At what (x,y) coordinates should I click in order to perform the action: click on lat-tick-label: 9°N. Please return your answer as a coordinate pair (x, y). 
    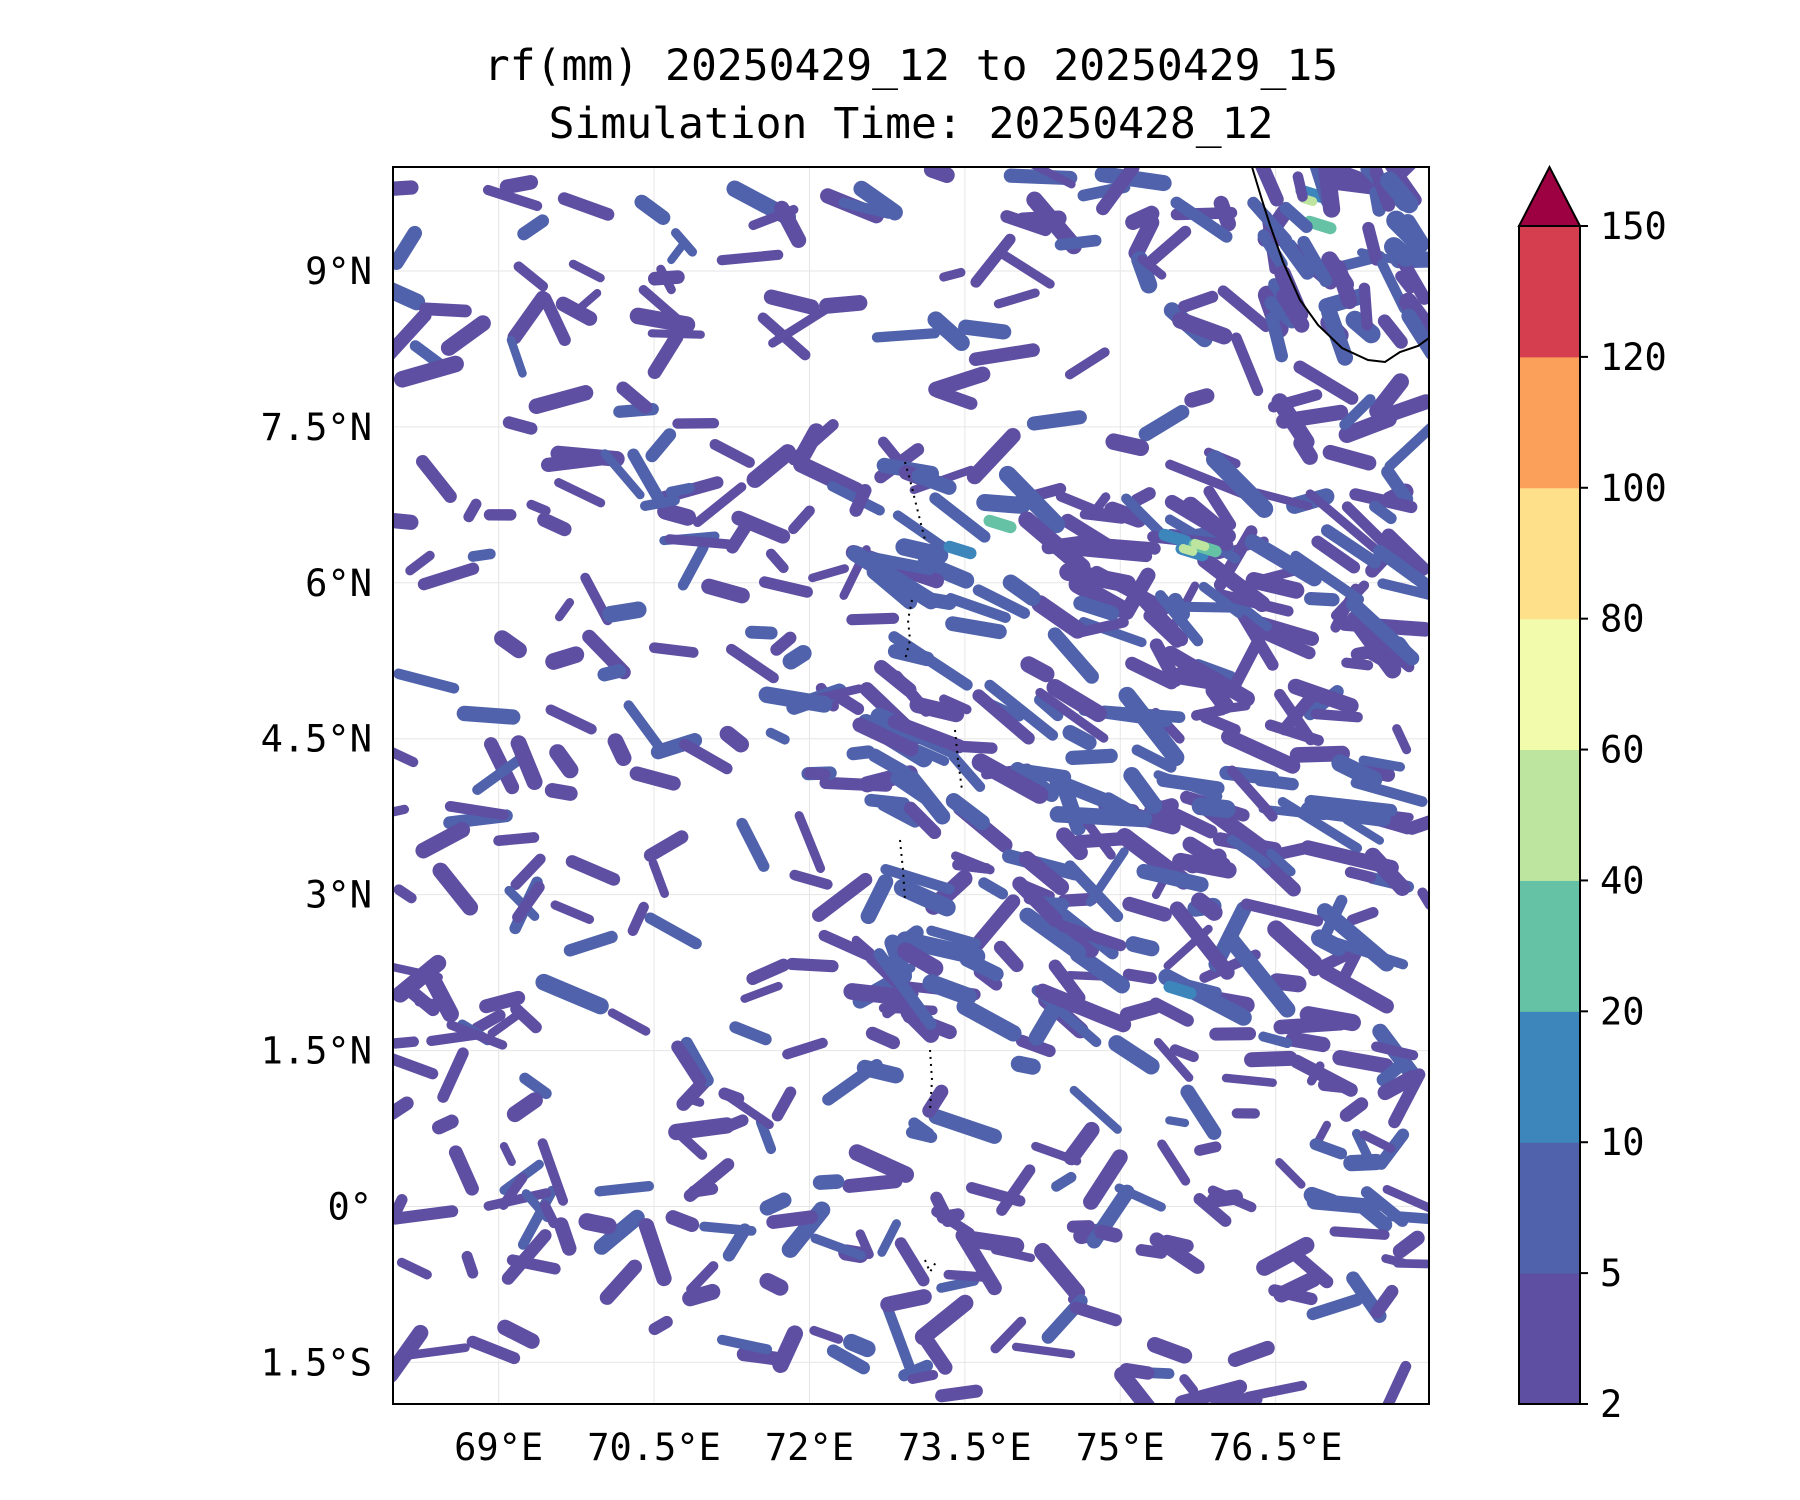
    Looking at the image, I should click on (338, 271).